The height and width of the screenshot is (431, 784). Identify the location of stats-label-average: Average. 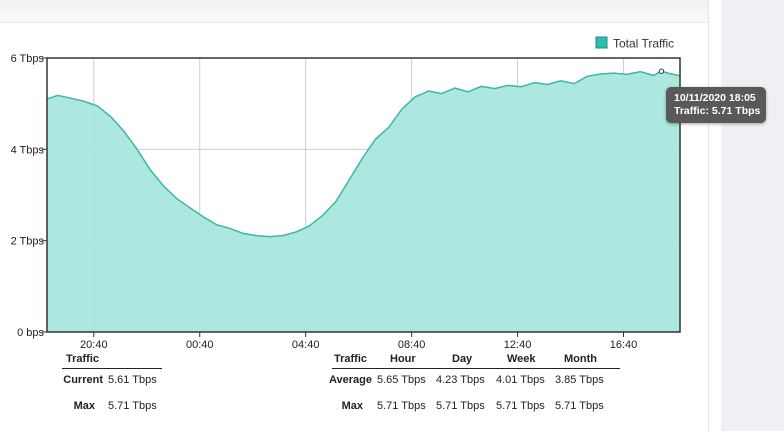
(350, 380).